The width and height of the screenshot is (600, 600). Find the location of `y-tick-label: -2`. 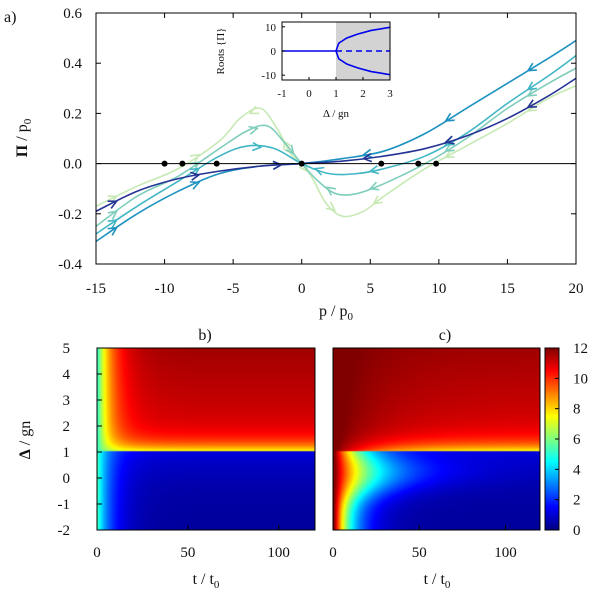

y-tick-label: -2 is located at coordinates (64, 531).